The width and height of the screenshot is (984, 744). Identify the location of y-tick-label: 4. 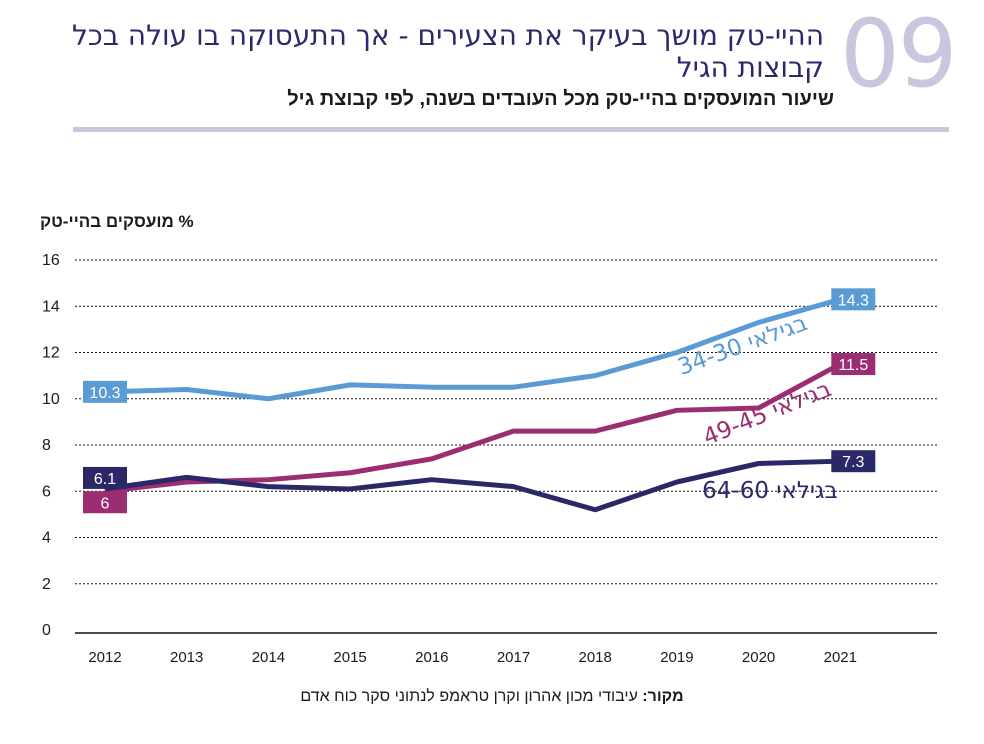
(46, 538).